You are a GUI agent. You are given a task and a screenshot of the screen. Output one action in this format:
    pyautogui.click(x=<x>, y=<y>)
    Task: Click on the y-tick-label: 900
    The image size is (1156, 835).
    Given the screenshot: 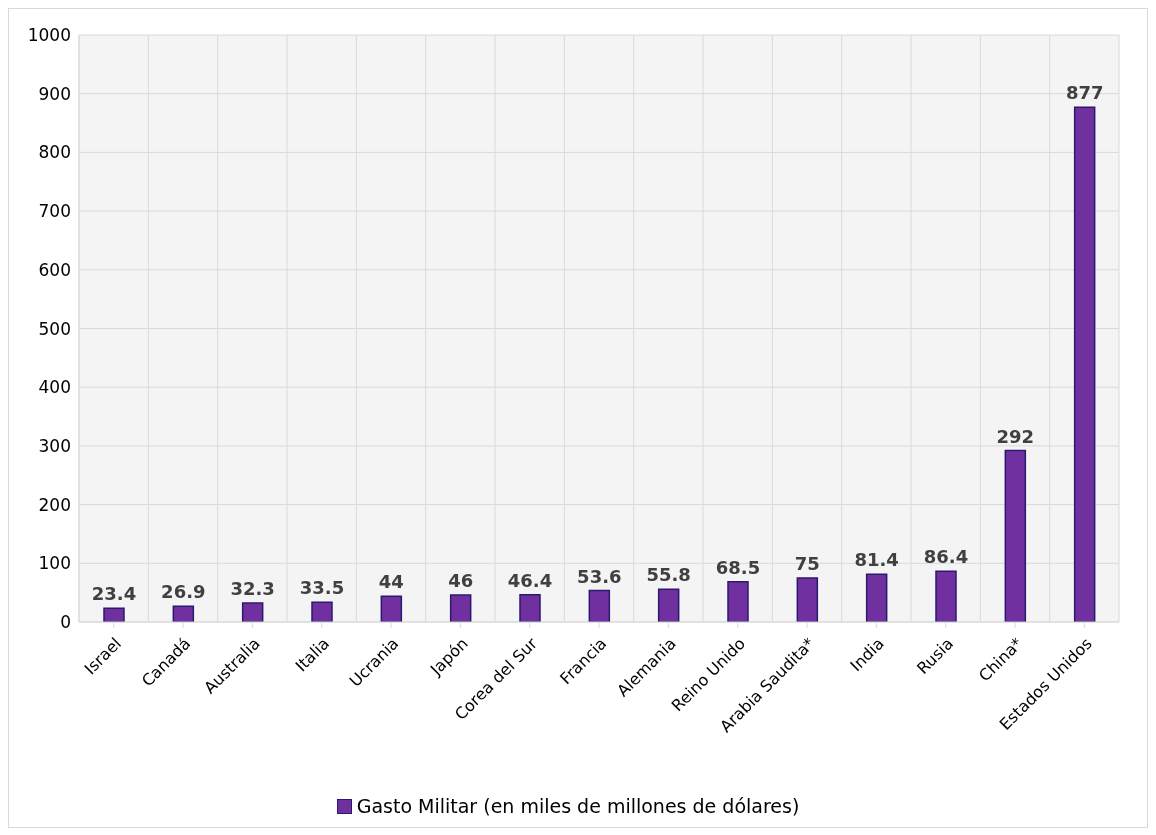 What is the action you would take?
    pyautogui.click(x=54, y=93)
    